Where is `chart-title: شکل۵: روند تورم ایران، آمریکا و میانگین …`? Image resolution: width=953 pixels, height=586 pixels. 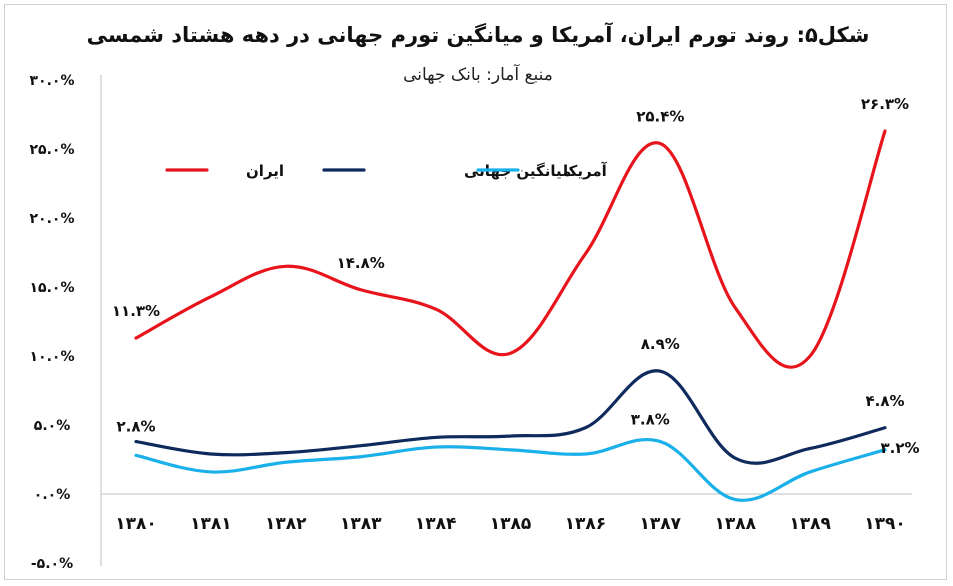 chart-title: شکل۵: روند تورم ایران، آمریکا و میانگین … is located at coordinates (478, 34).